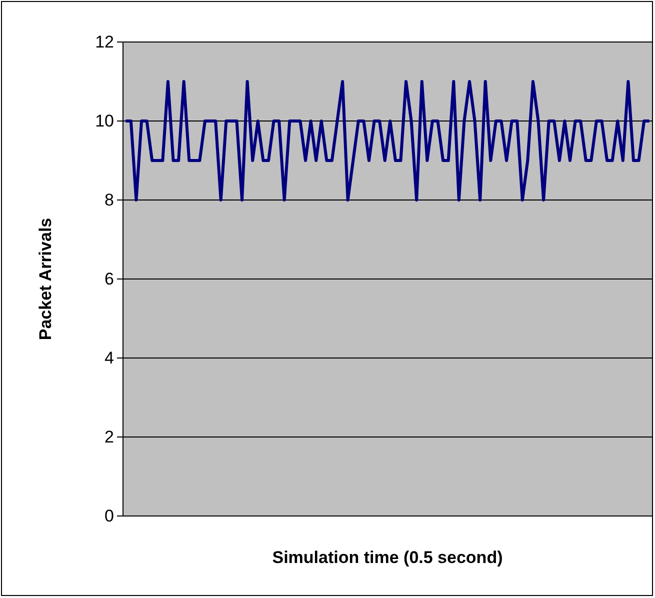  I want to click on y-tick-label: 10, so click(104, 120).